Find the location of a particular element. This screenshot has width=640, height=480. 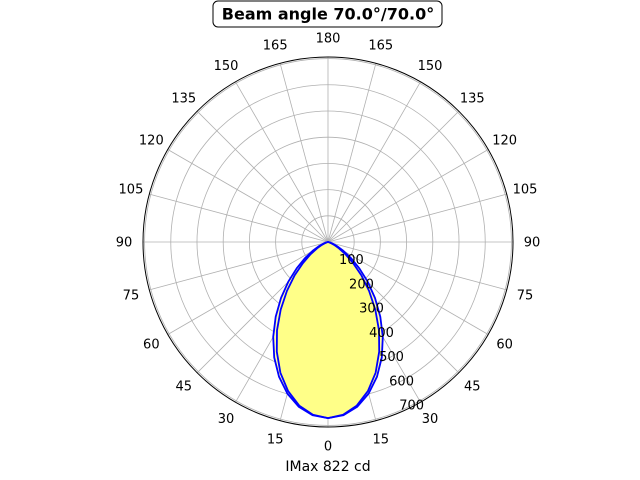

title-box: Beam angle 70.0°/70.0° is located at coordinates (327, 14).